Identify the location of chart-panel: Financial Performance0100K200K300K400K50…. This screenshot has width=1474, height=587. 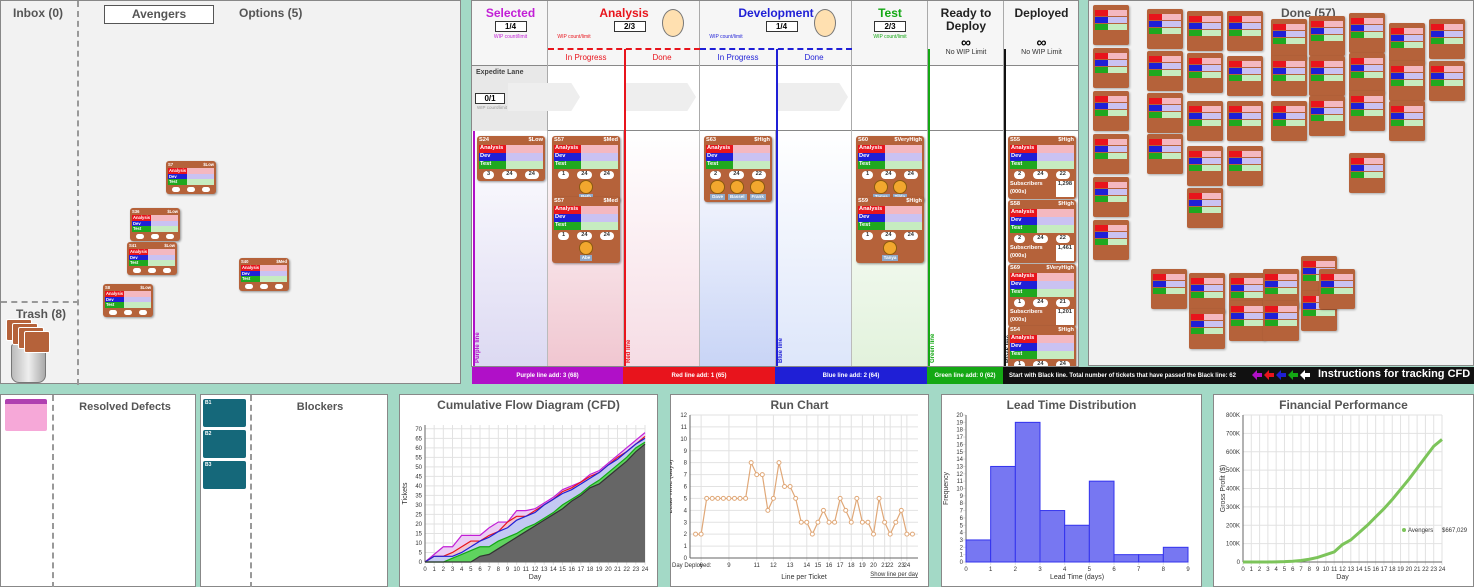
(1343, 490).